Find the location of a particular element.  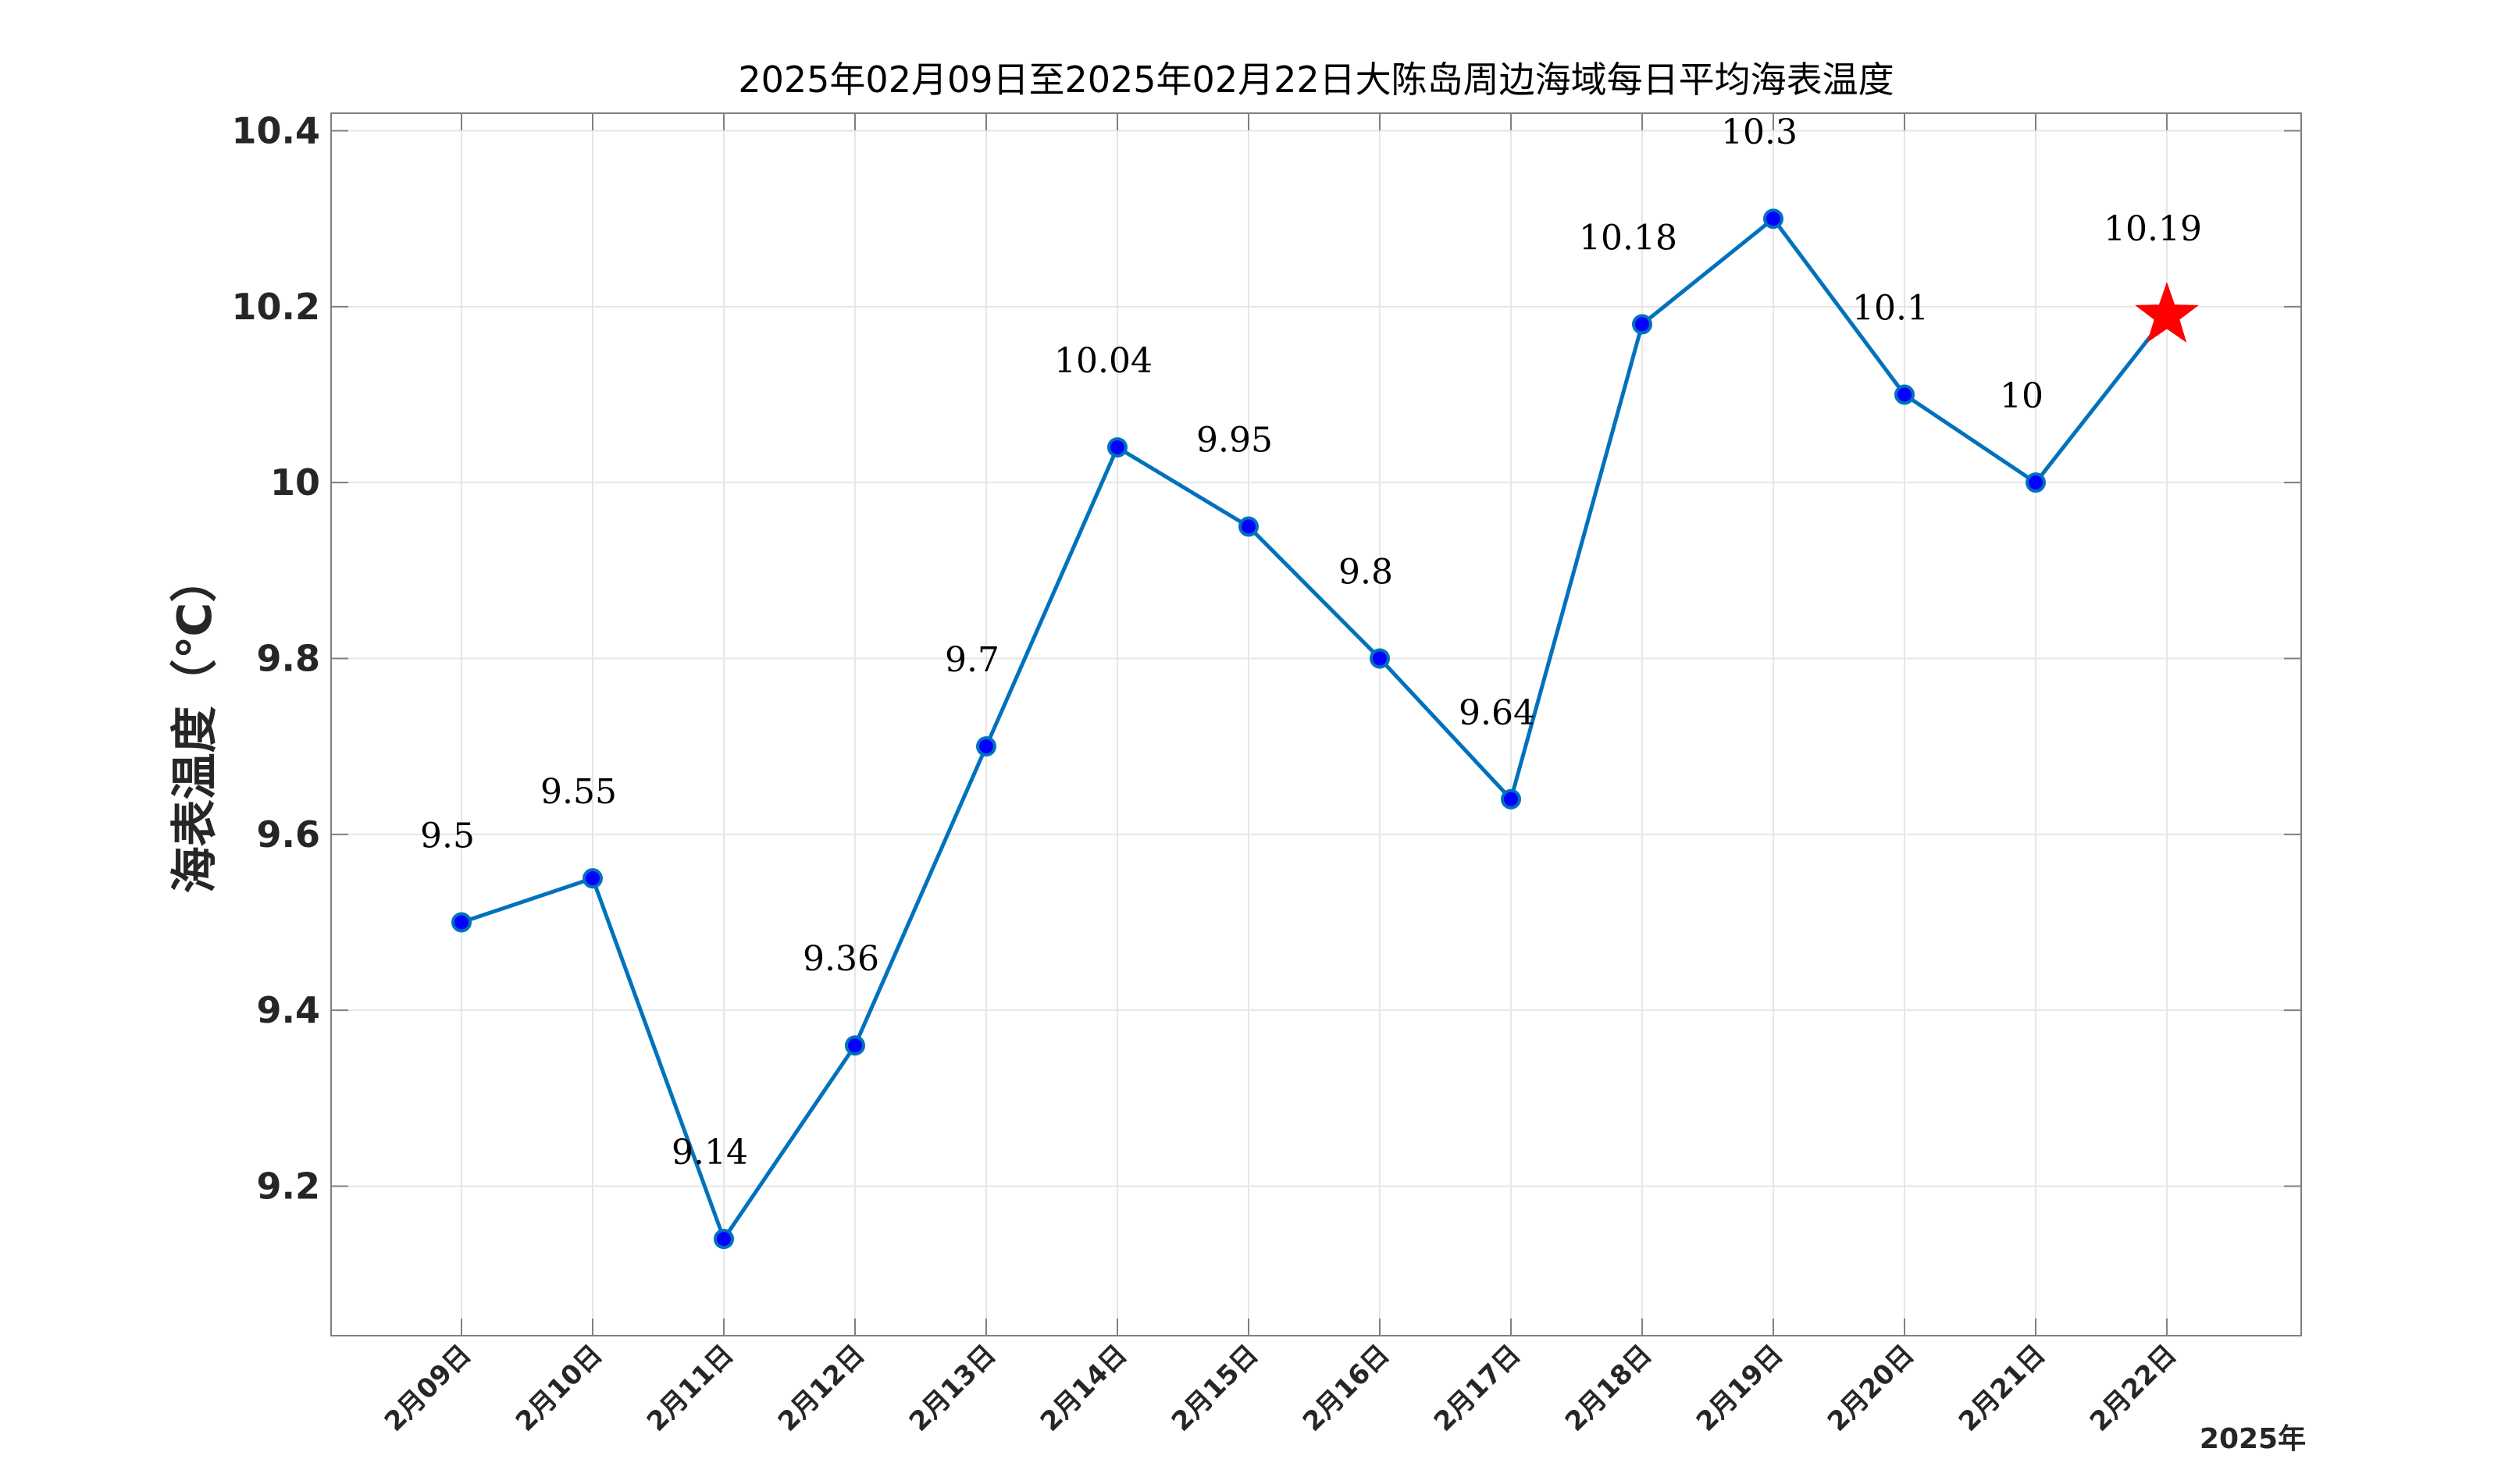

y-tick-label: 10 is located at coordinates (295, 482).